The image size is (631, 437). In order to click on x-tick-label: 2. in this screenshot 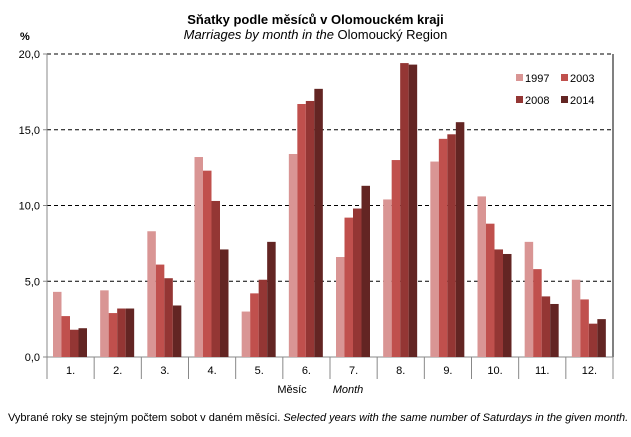, I will do `click(117, 371)`.